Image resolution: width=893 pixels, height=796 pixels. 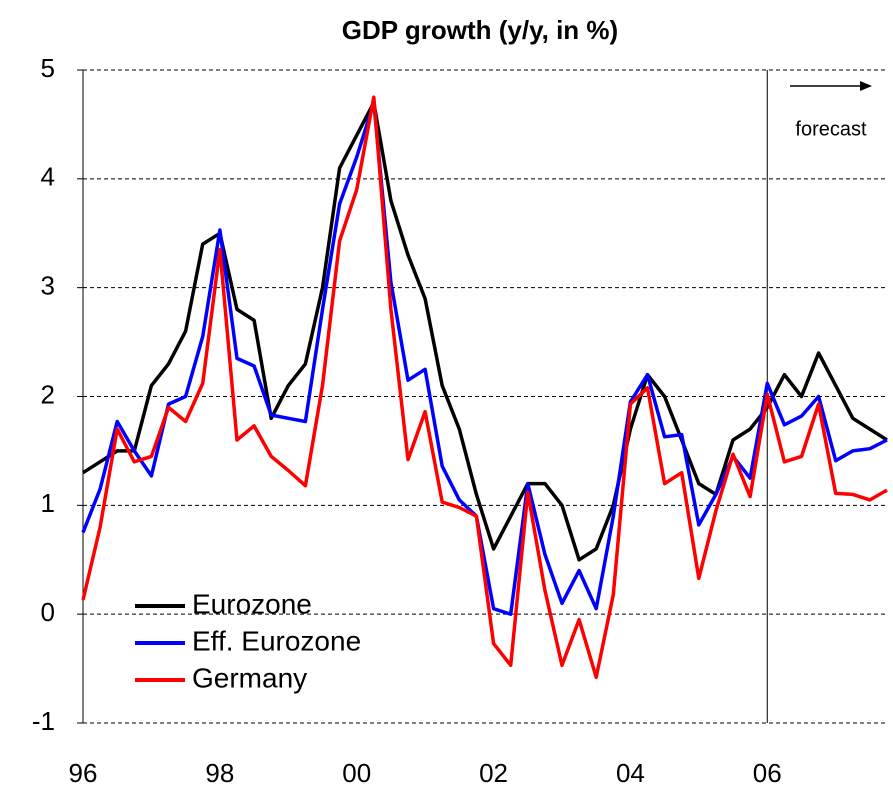 What do you see at coordinates (767, 773) in the screenshot?
I see `x-tick-label: 06` at bounding box center [767, 773].